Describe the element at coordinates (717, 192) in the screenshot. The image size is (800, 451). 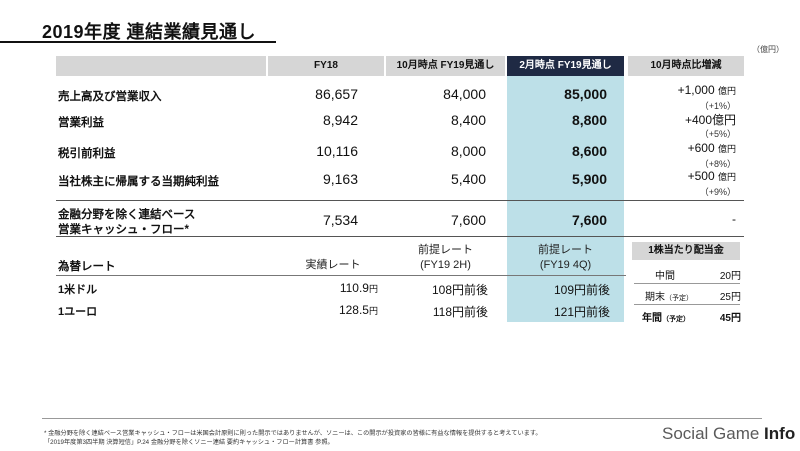
I see `value-change-pct: （+9%）` at that location.